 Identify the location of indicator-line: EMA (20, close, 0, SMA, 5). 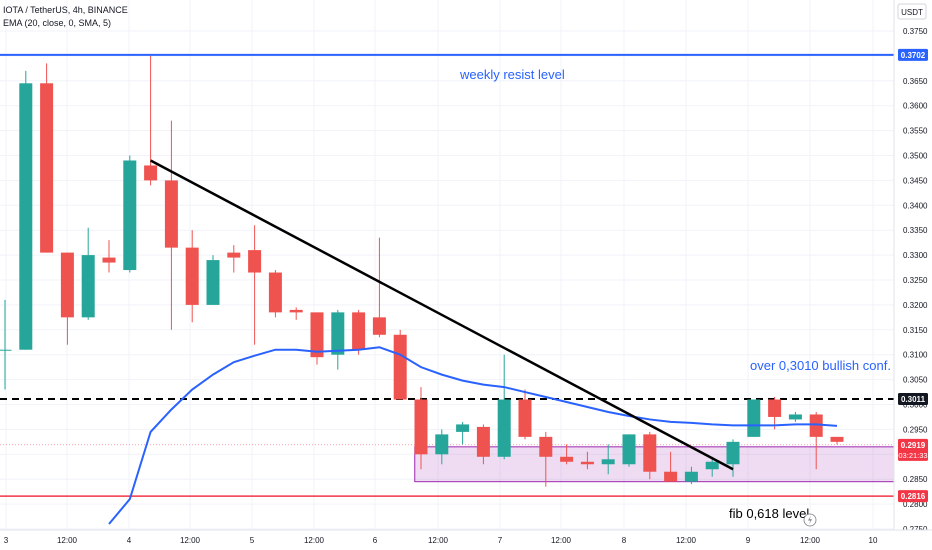
(57, 23).